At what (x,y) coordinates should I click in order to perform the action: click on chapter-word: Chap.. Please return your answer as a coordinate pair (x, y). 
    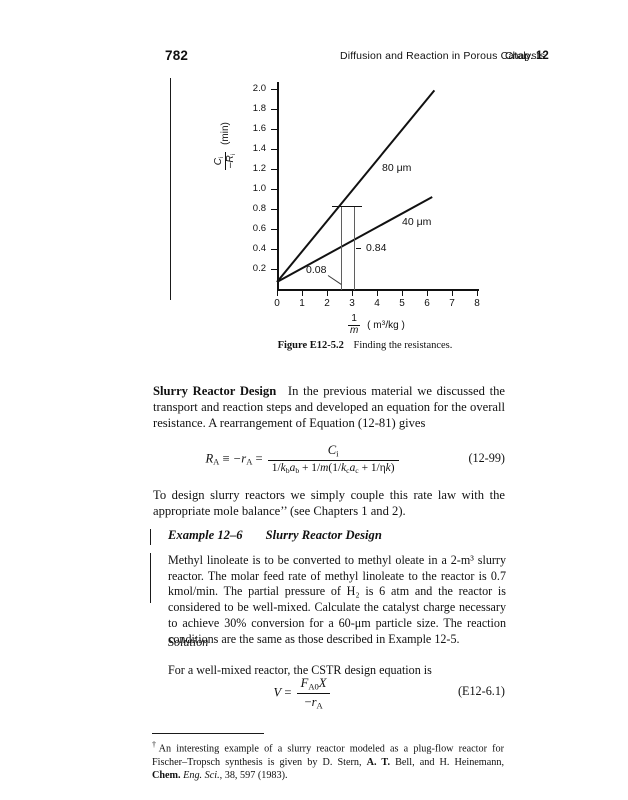
    Looking at the image, I should click on (519, 56).